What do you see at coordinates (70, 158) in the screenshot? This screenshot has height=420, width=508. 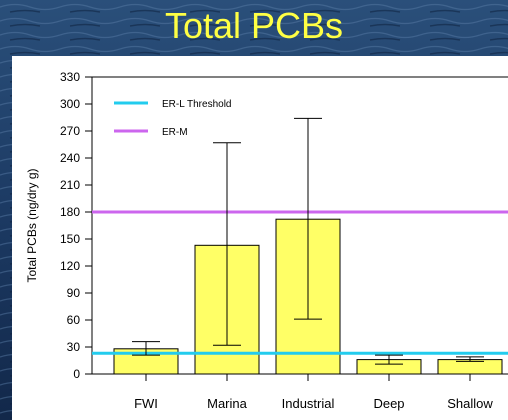 I see `y-tick-label: 240` at bounding box center [70, 158].